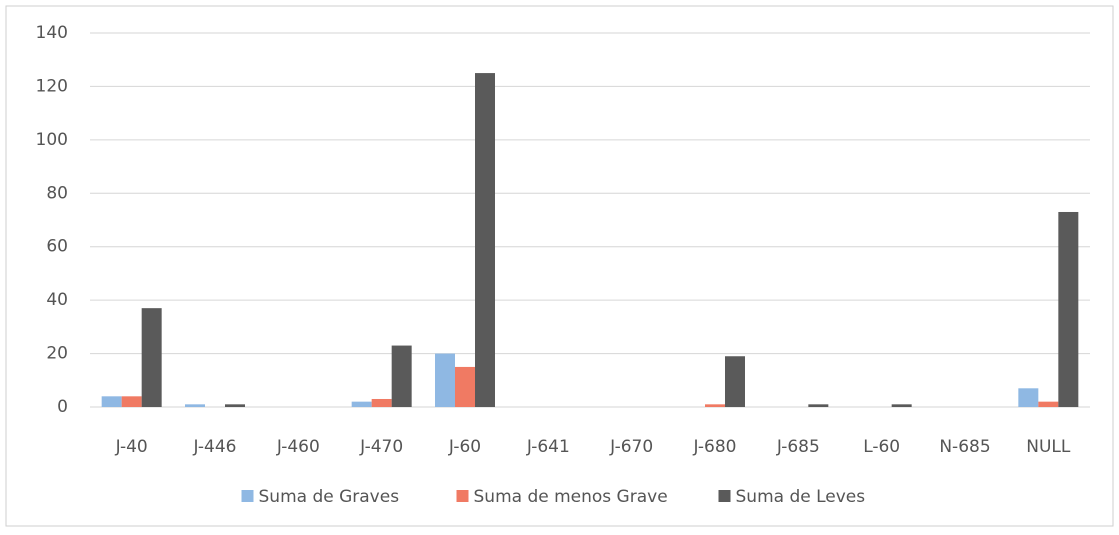 This screenshot has width=1119, height=535. What do you see at coordinates (57, 300) in the screenshot?
I see `y-tick-label: 40` at bounding box center [57, 300].